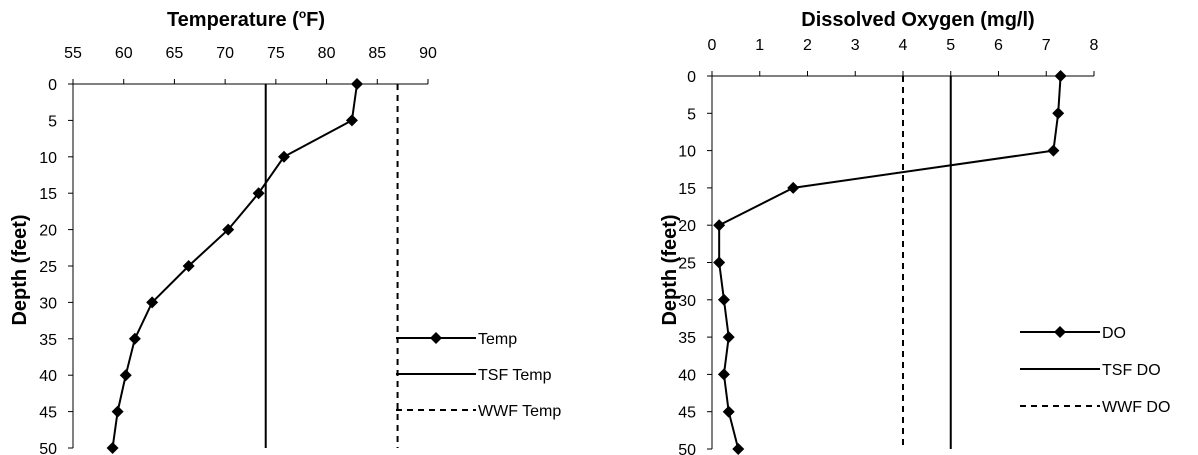 The height and width of the screenshot is (455, 1198). What do you see at coordinates (497, 339) in the screenshot?
I see `legend-label: Temp` at bounding box center [497, 339].